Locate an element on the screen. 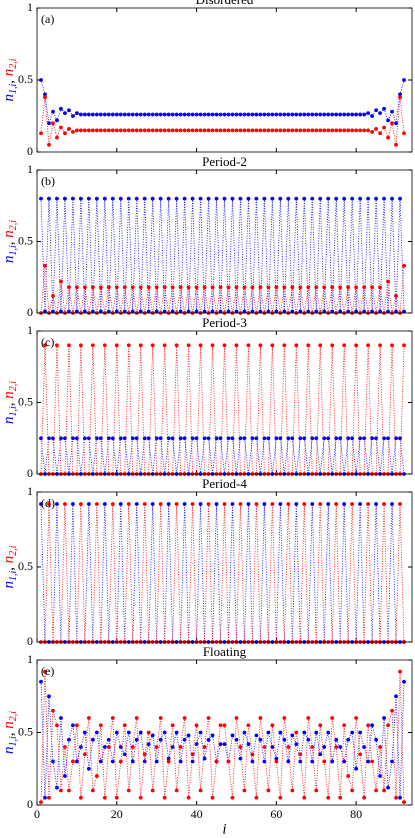  panel-label: (e) is located at coordinates (47, 671).